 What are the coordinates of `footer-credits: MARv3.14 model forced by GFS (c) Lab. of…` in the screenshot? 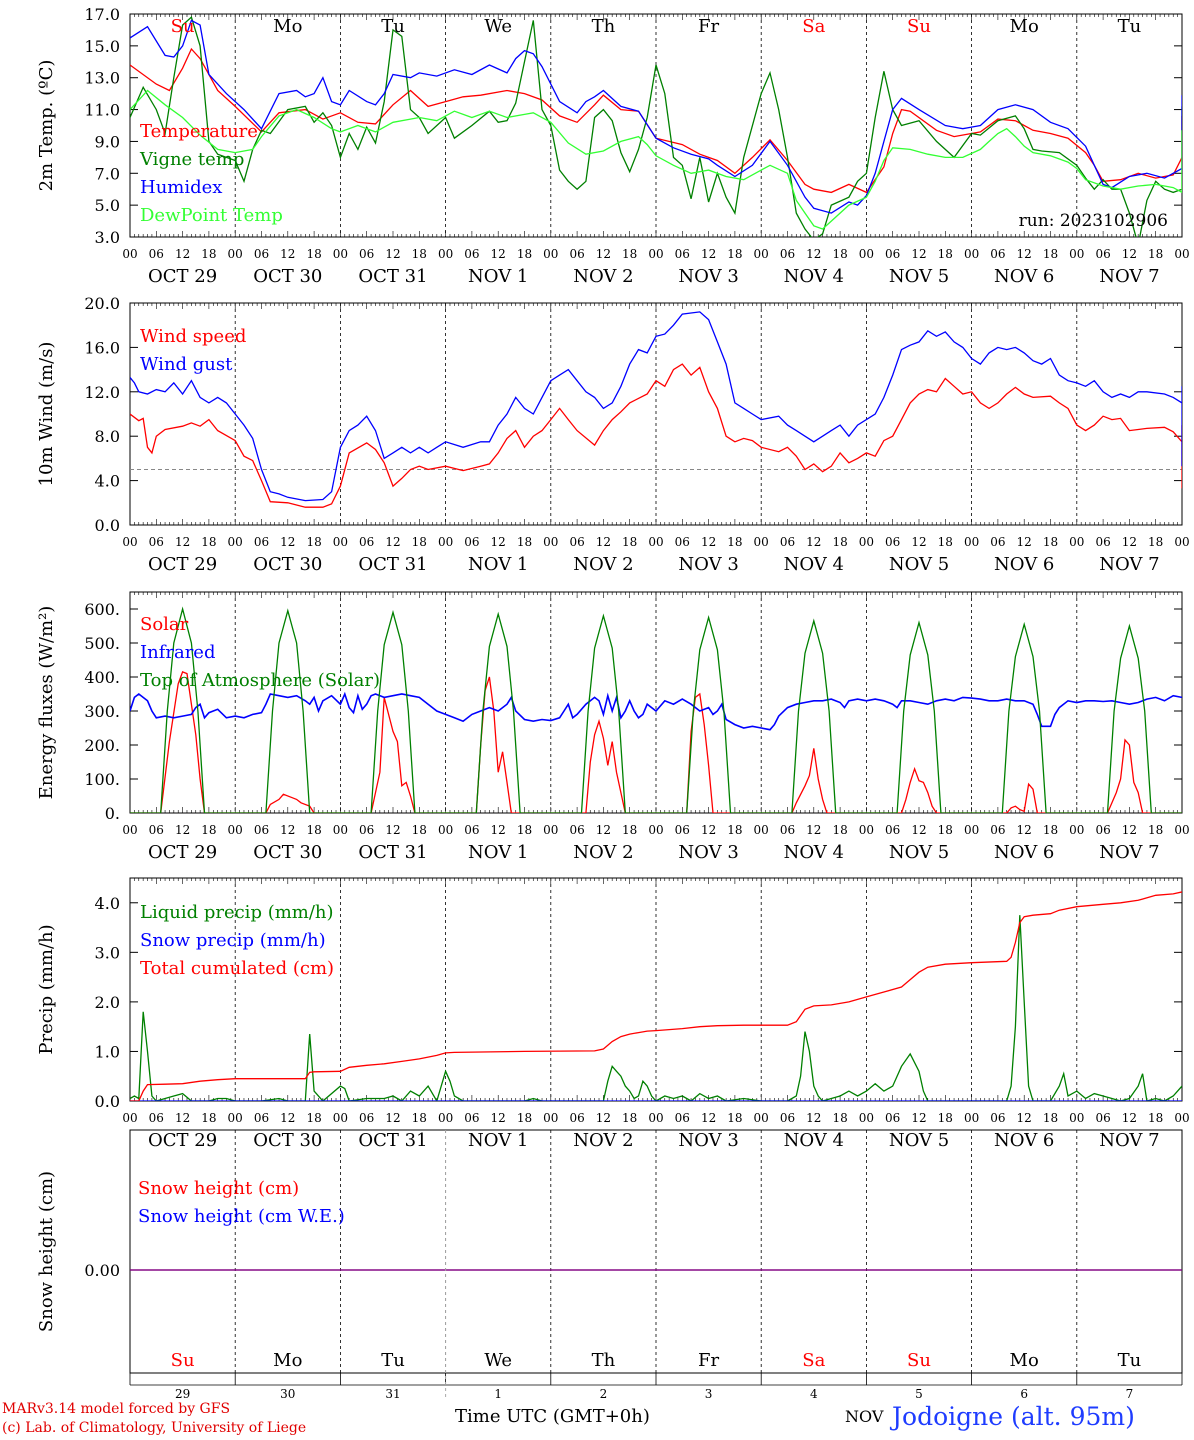 It's located at (154, 1419).